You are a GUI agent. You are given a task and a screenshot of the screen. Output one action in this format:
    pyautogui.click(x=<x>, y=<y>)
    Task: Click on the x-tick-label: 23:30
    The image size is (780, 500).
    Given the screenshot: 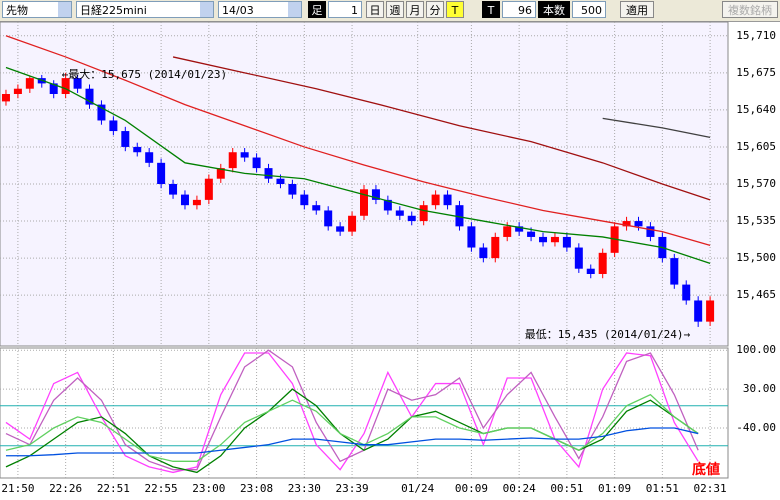 What is the action you would take?
    pyautogui.click(x=304, y=488)
    